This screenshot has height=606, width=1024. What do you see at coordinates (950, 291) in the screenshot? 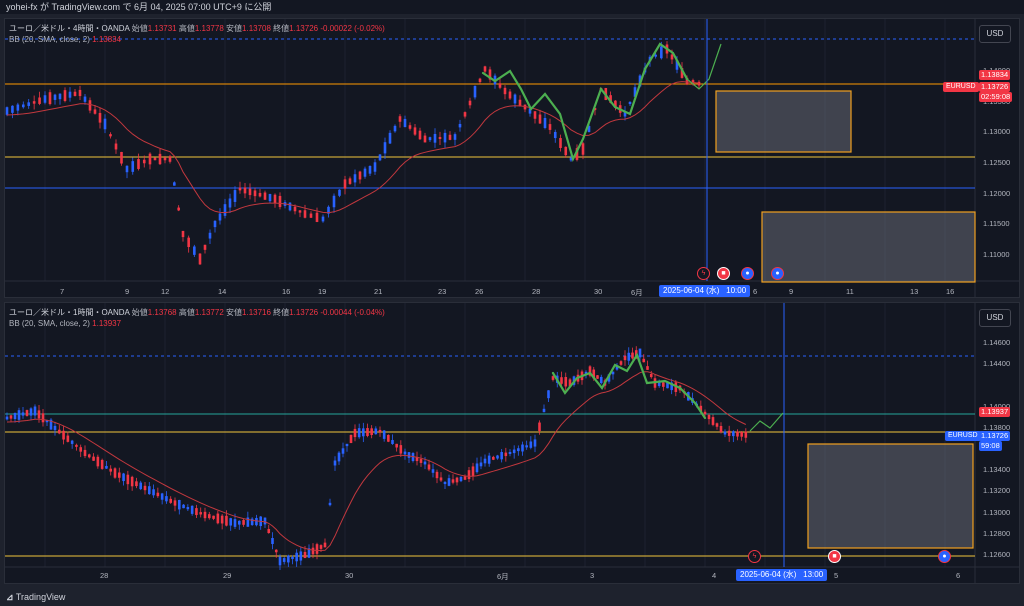
I see `time-axis-label: 16` at bounding box center [950, 291].